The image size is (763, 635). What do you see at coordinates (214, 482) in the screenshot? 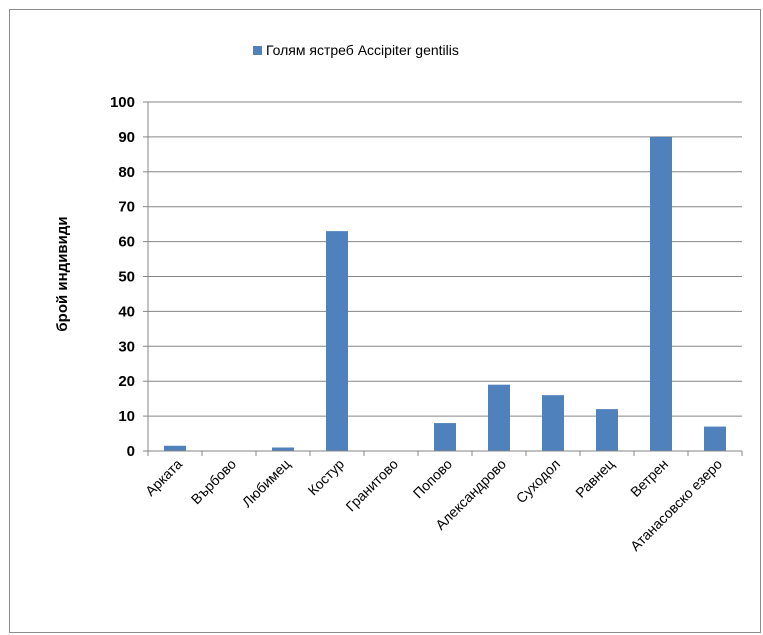
I see `x-category-label: Върбово` at bounding box center [214, 482].